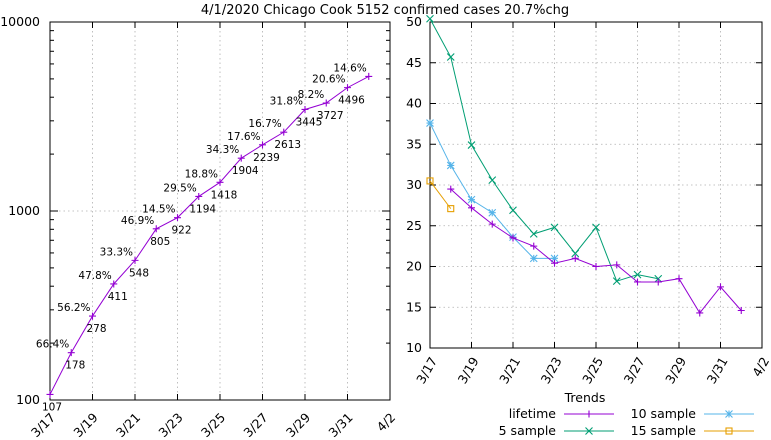  Describe the element at coordinates (160, 242) in the screenshot. I see `value-label: 805` at that location.